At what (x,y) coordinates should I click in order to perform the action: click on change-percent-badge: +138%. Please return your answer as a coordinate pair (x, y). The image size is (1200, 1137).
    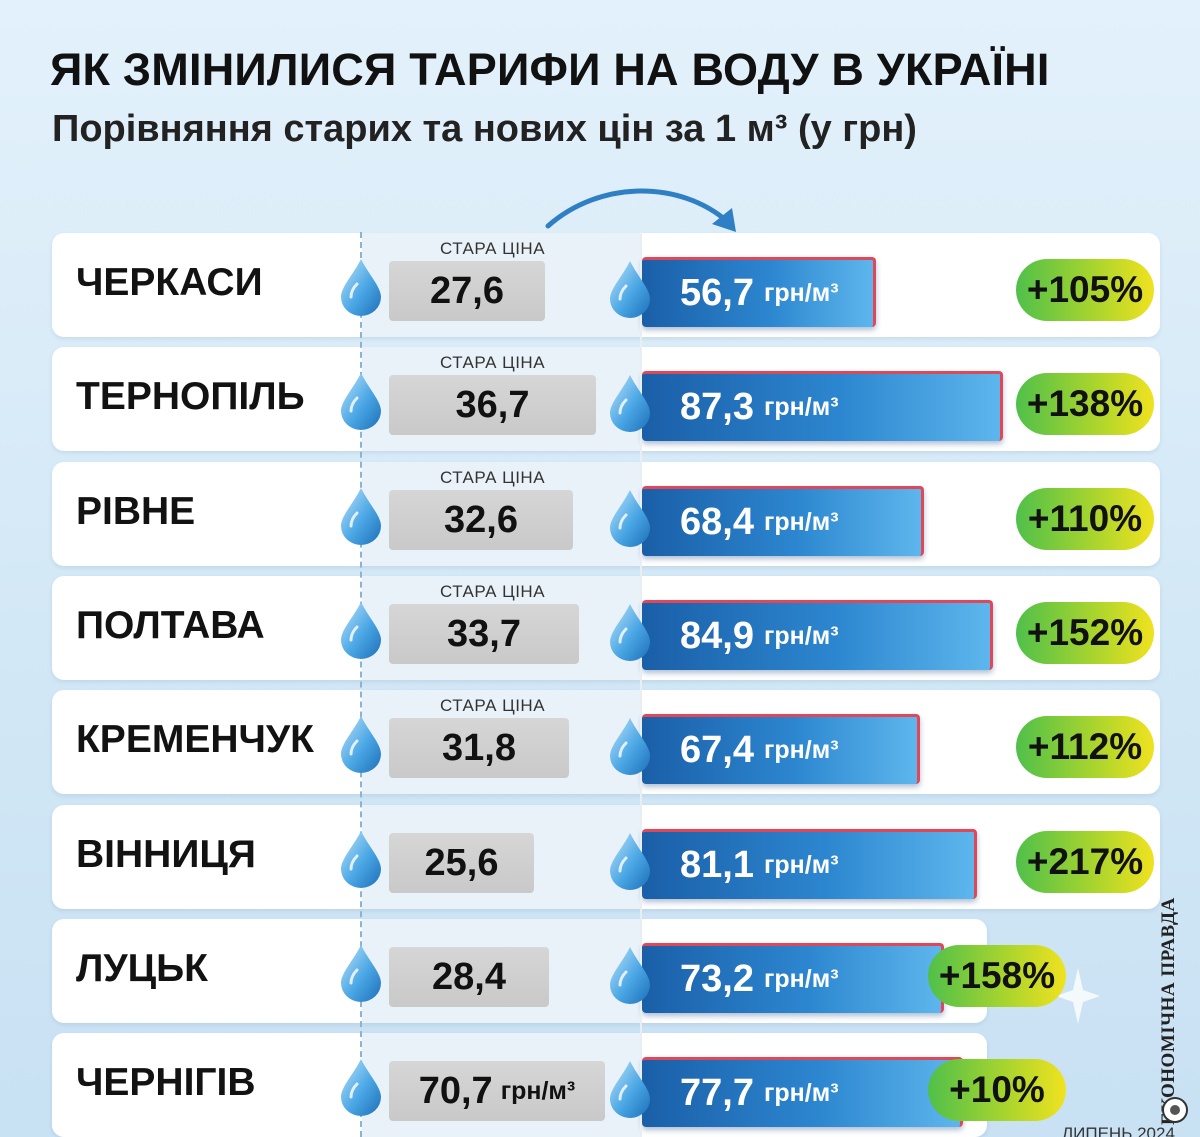
    Looking at the image, I should click on (1085, 404).